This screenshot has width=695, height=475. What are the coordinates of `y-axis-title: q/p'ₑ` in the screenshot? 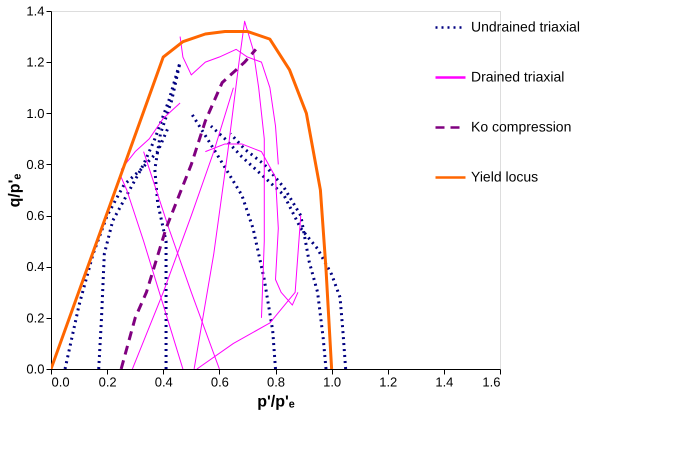 It's located at (15, 191).